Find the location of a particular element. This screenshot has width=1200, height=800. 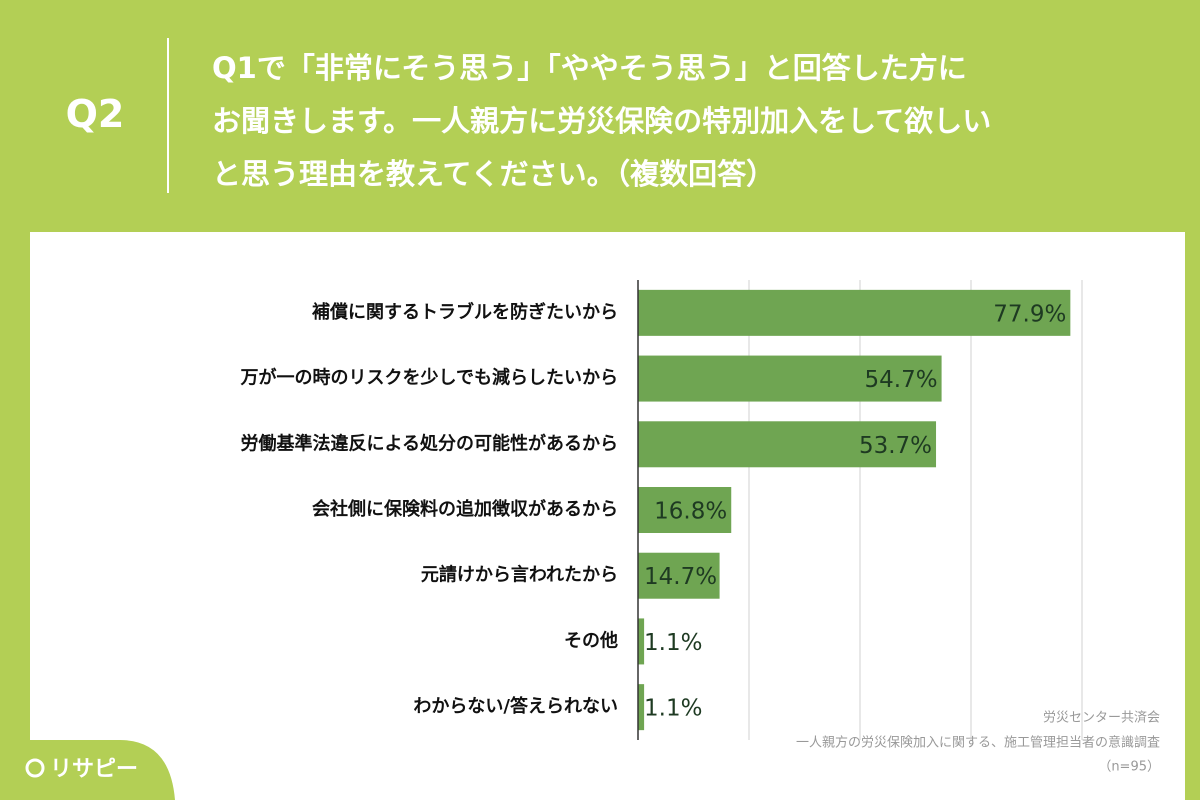

category-label: その他 is located at coordinates (591, 640).